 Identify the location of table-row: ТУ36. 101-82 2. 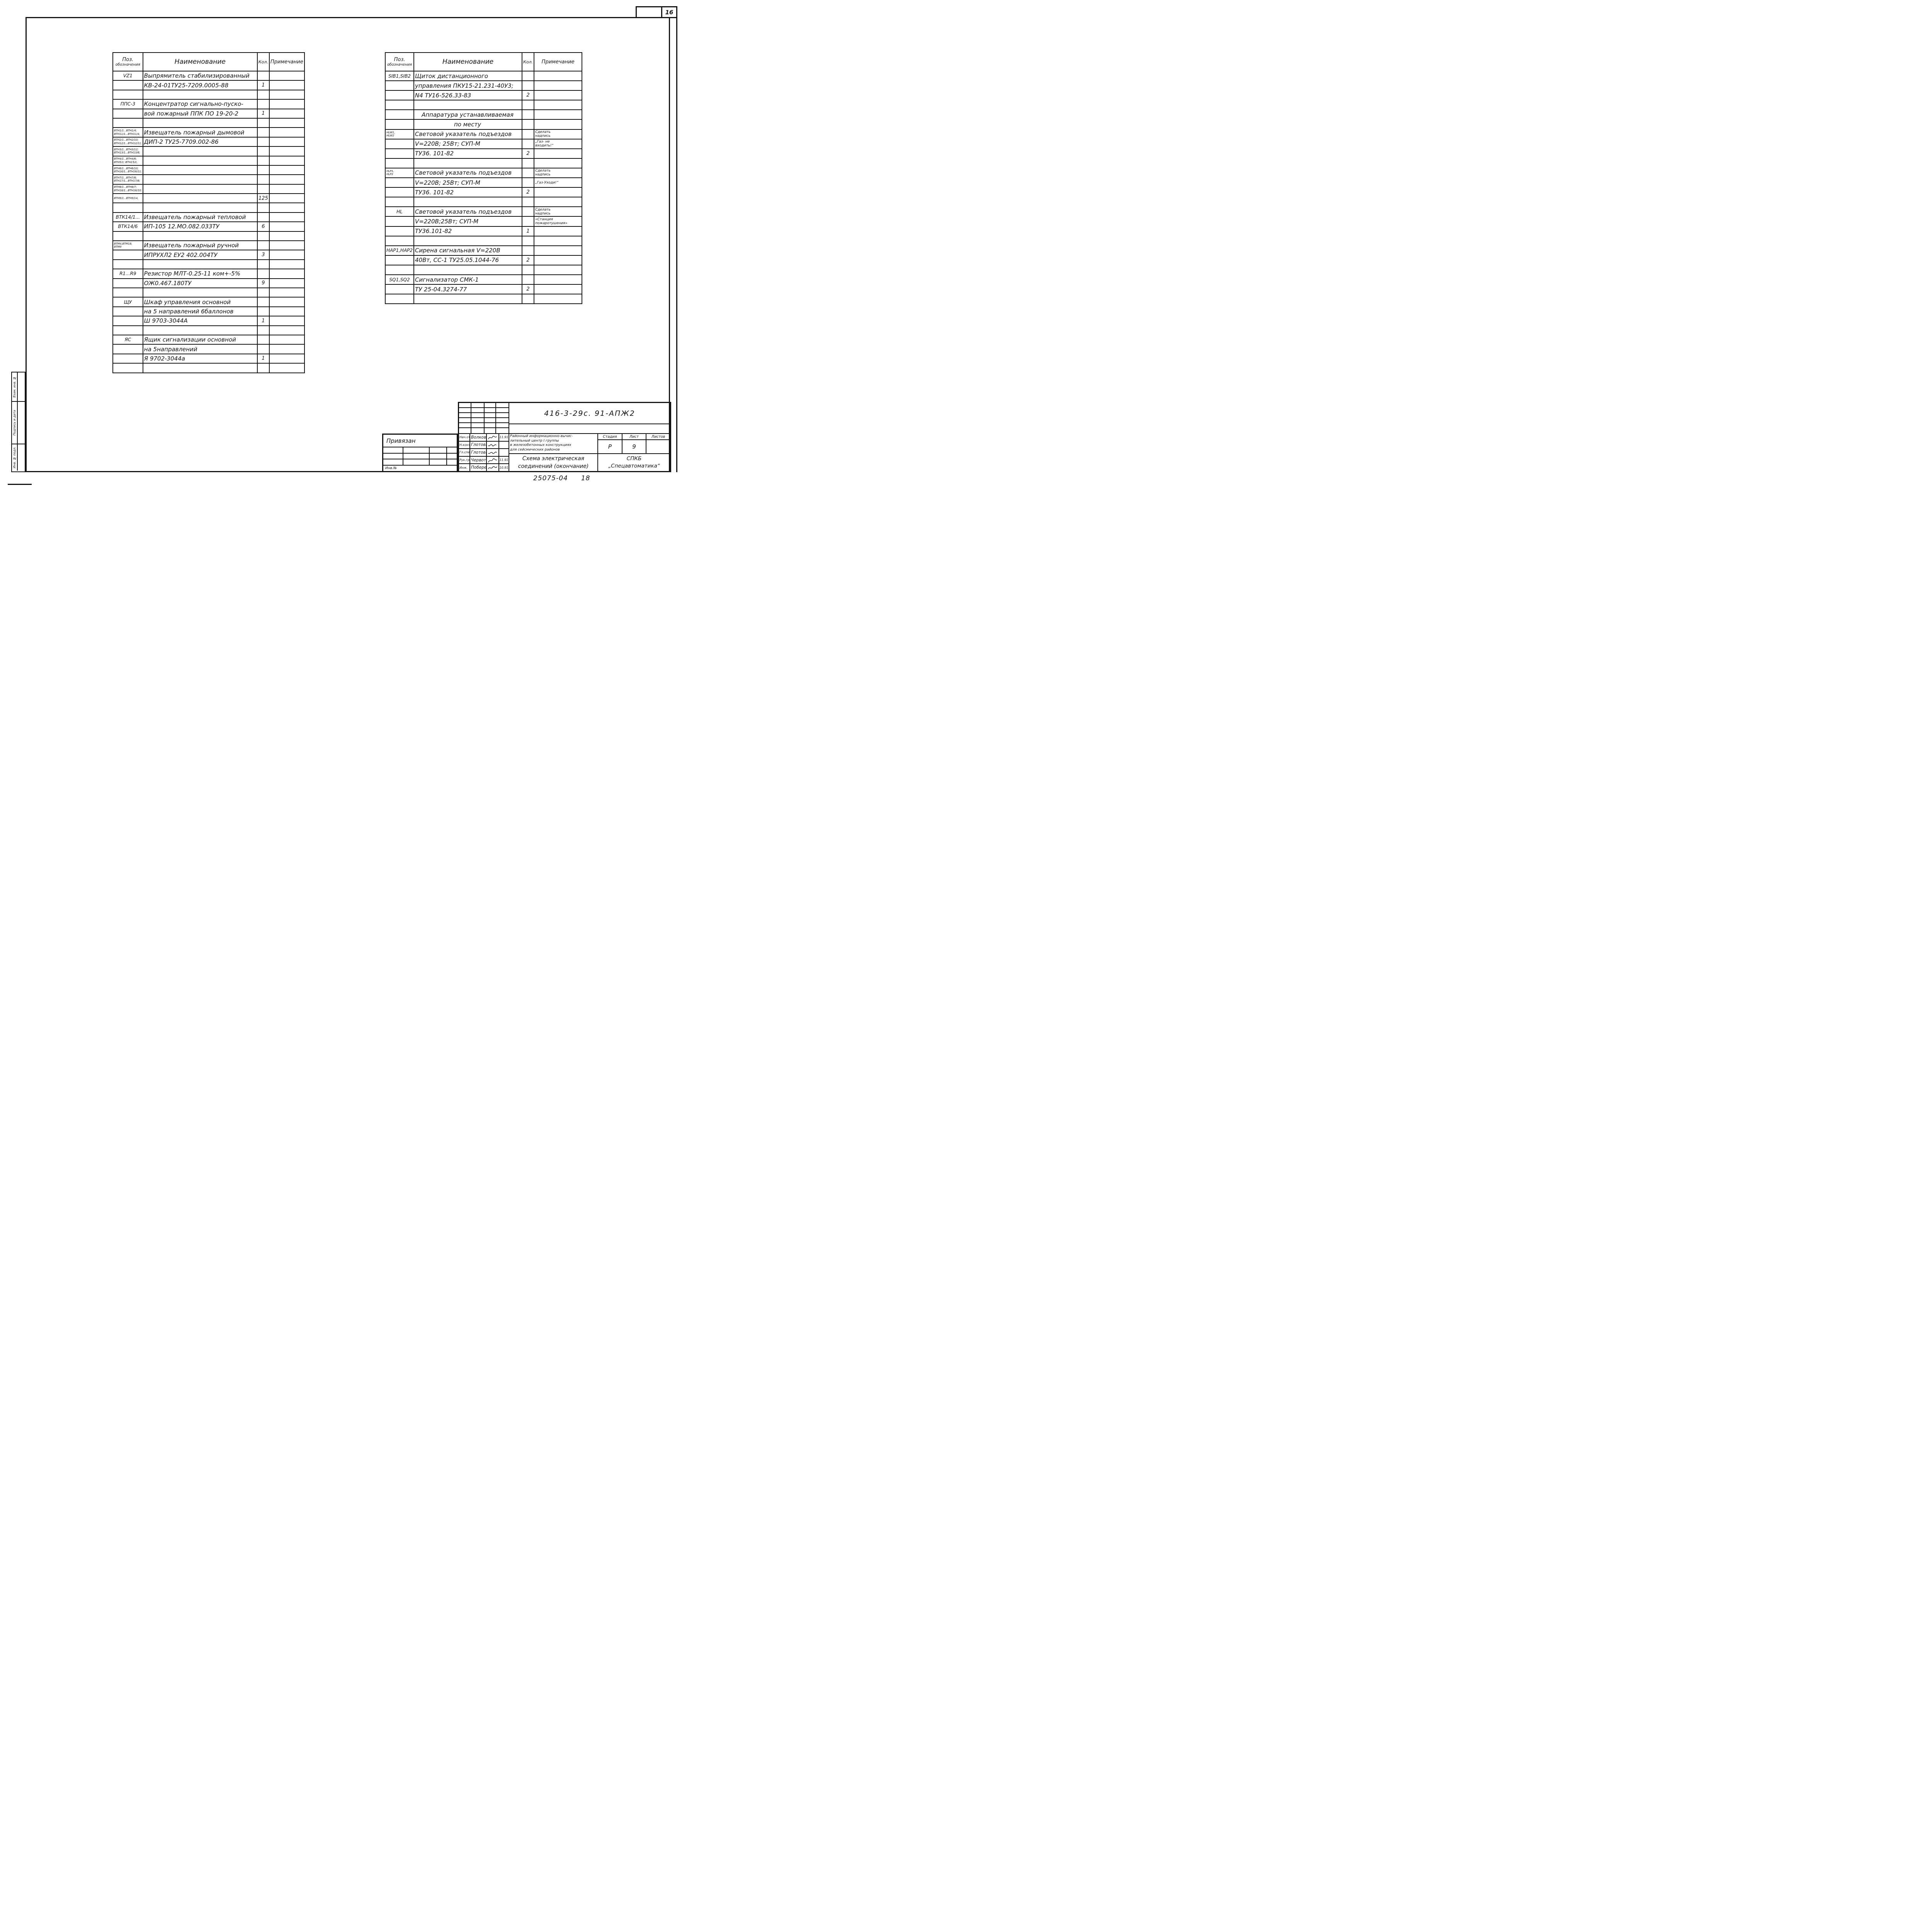
(484, 153).